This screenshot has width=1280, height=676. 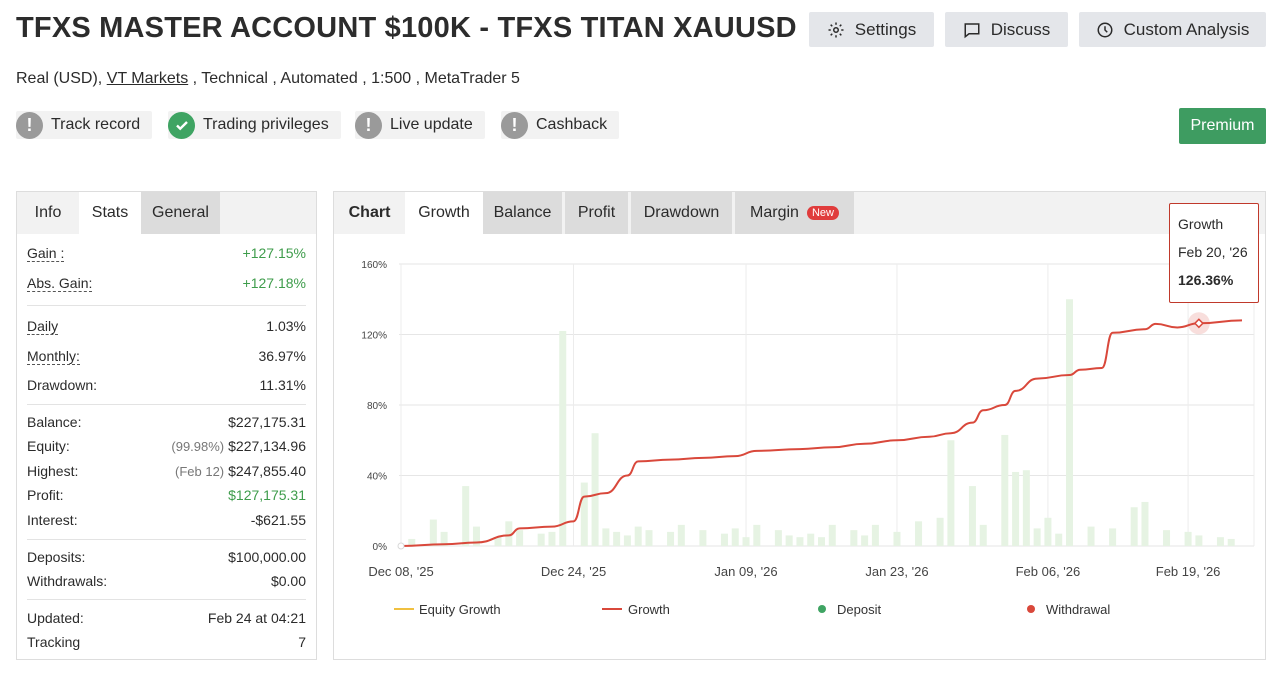 I want to click on check-icon, so click(x=181, y=125).